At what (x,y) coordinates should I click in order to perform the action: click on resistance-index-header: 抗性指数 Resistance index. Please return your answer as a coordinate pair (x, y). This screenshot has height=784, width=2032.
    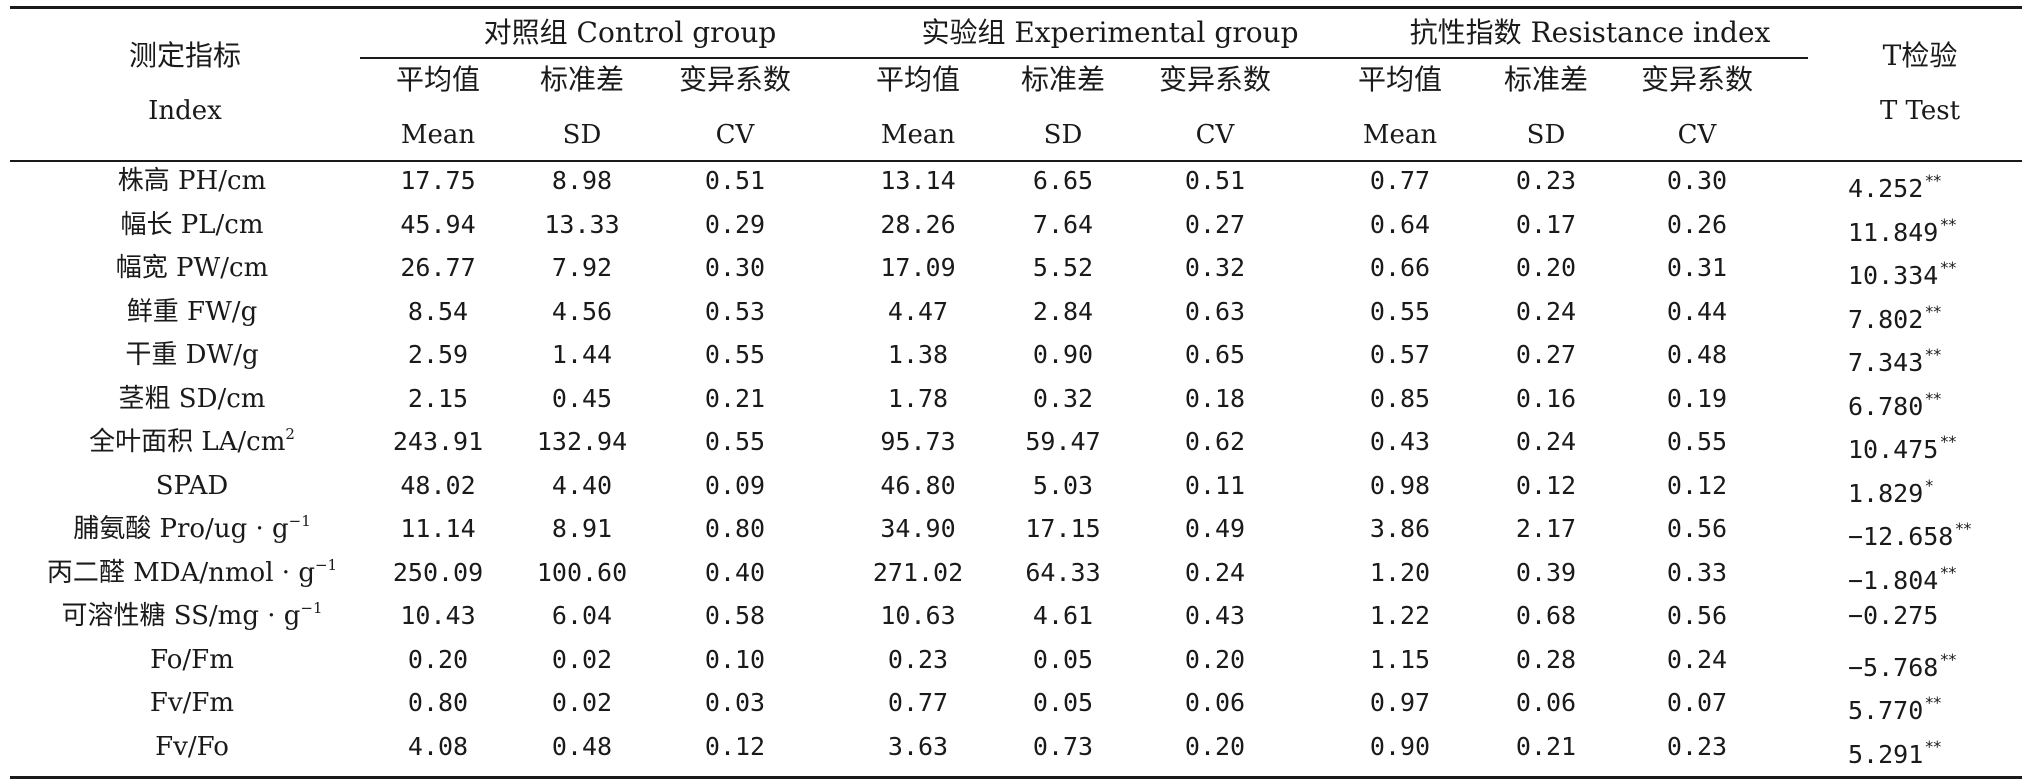
    Looking at the image, I should click on (1590, 32).